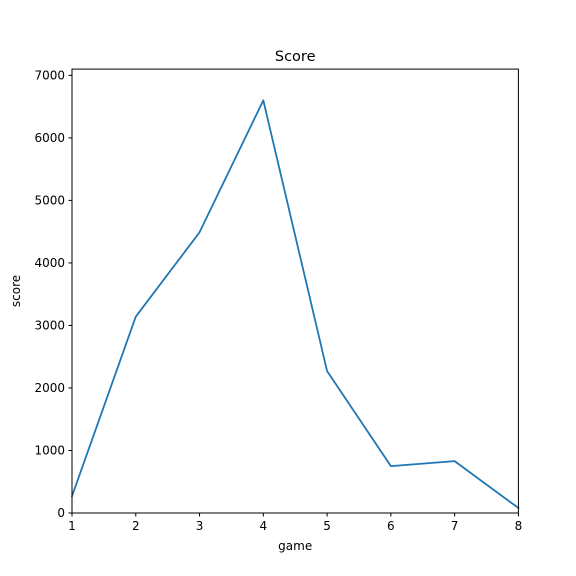 The image size is (576, 576). Describe the element at coordinates (295, 546) in the screenshot. I see `x-axis-label: game` at that location.